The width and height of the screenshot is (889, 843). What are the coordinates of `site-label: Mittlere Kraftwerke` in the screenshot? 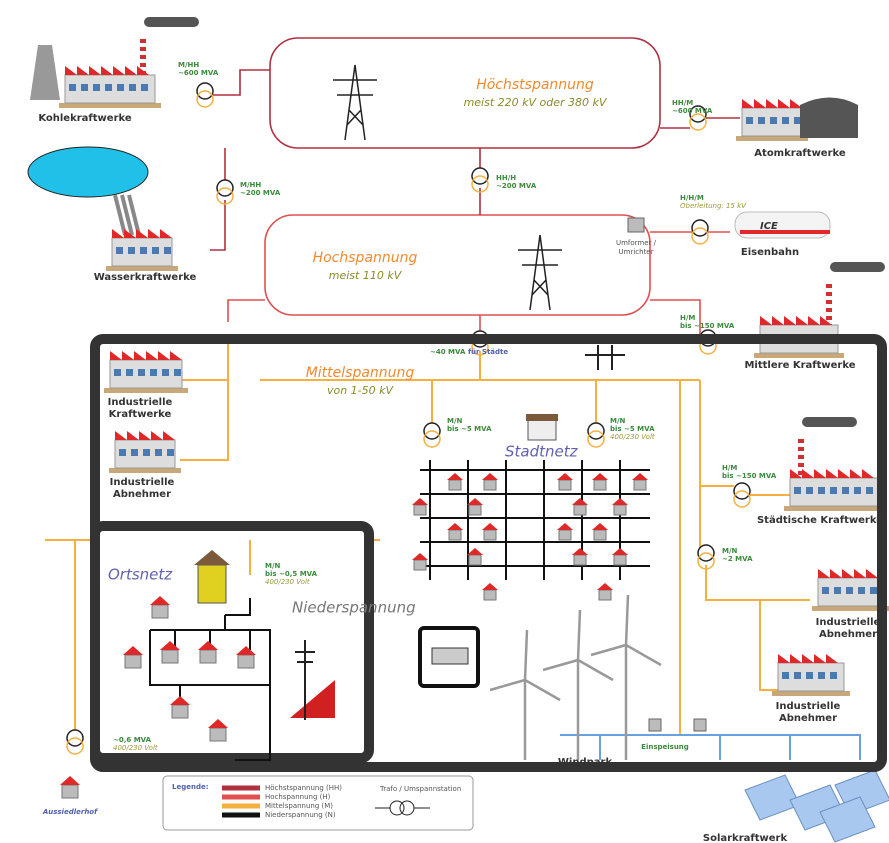 It's located at (799, 365).